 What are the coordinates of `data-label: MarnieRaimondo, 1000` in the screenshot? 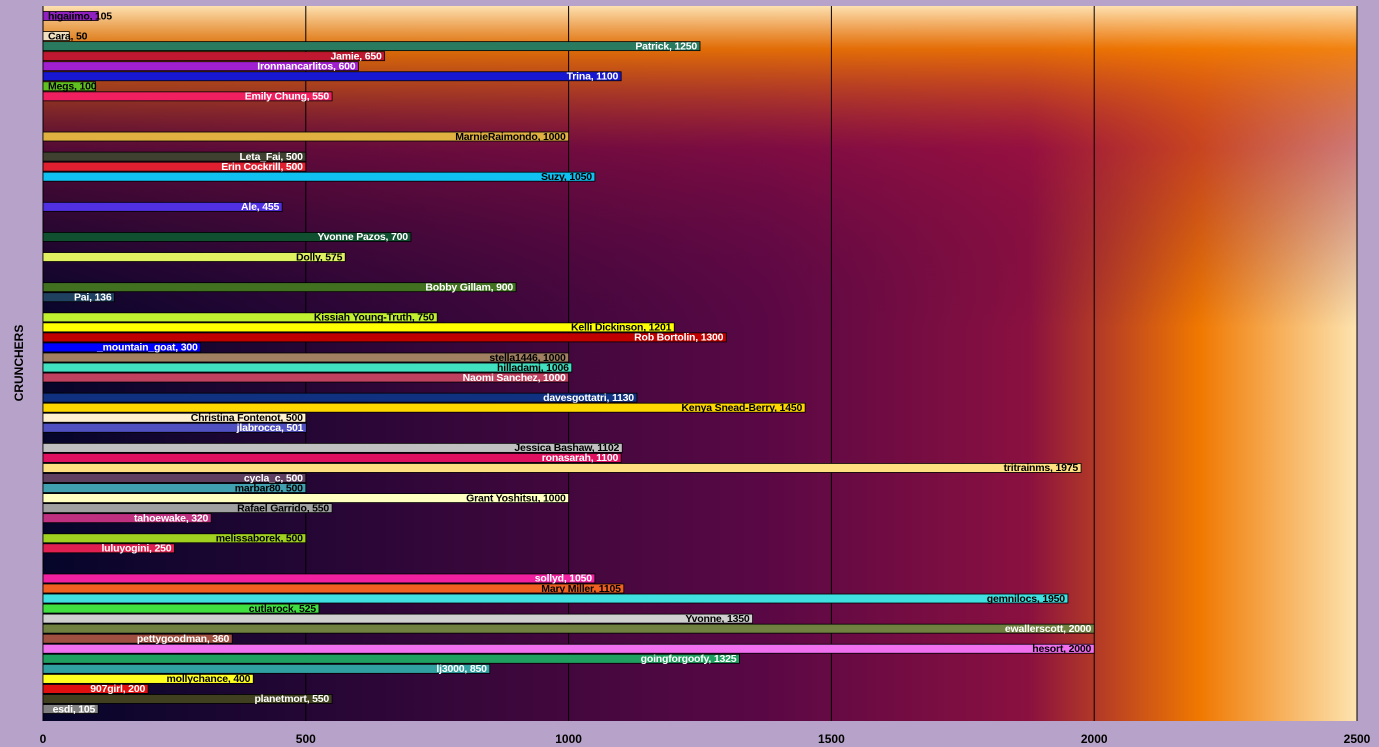 It's located at (510, 137).